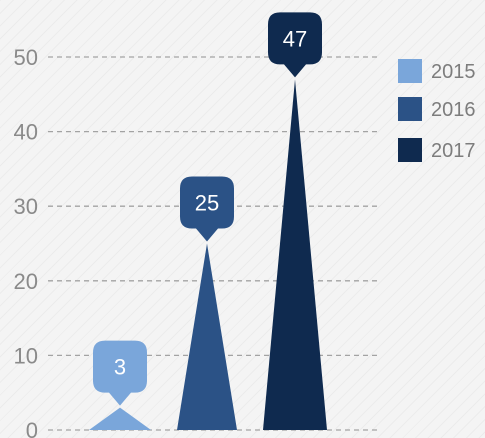 This screenshot has height=438, width=485. What do you see at coordinates (410, 150) in the screenshot?
I see `legend-swatch-2017` at bounding box center [410, 150].